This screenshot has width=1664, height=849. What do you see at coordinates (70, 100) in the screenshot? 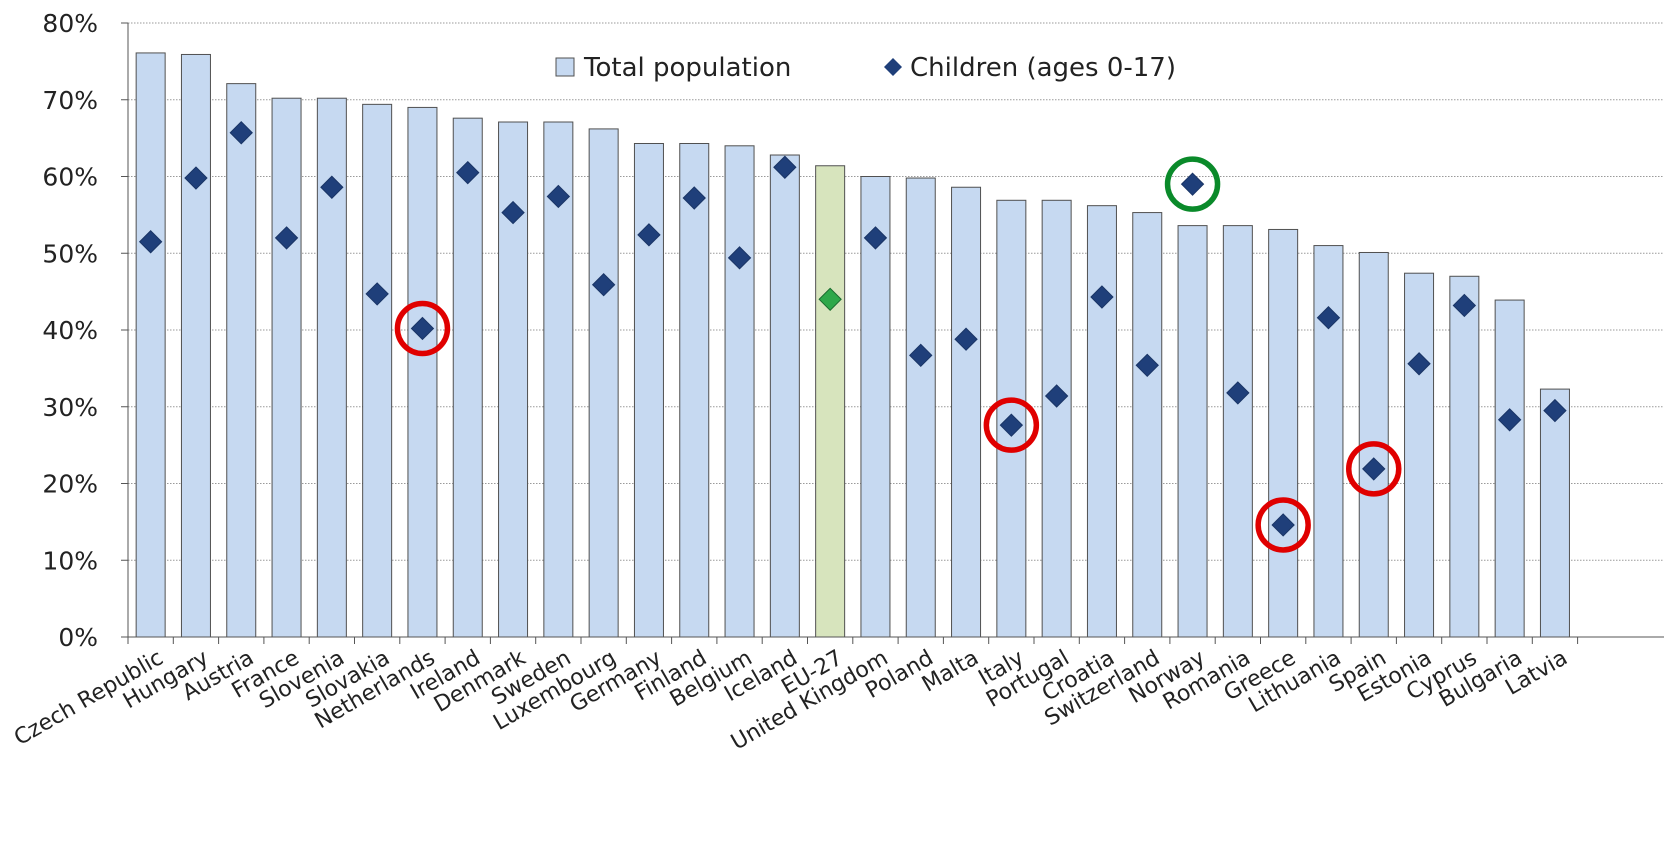
I see `y-tick-label: 70%` at bounding box center [70, 100].